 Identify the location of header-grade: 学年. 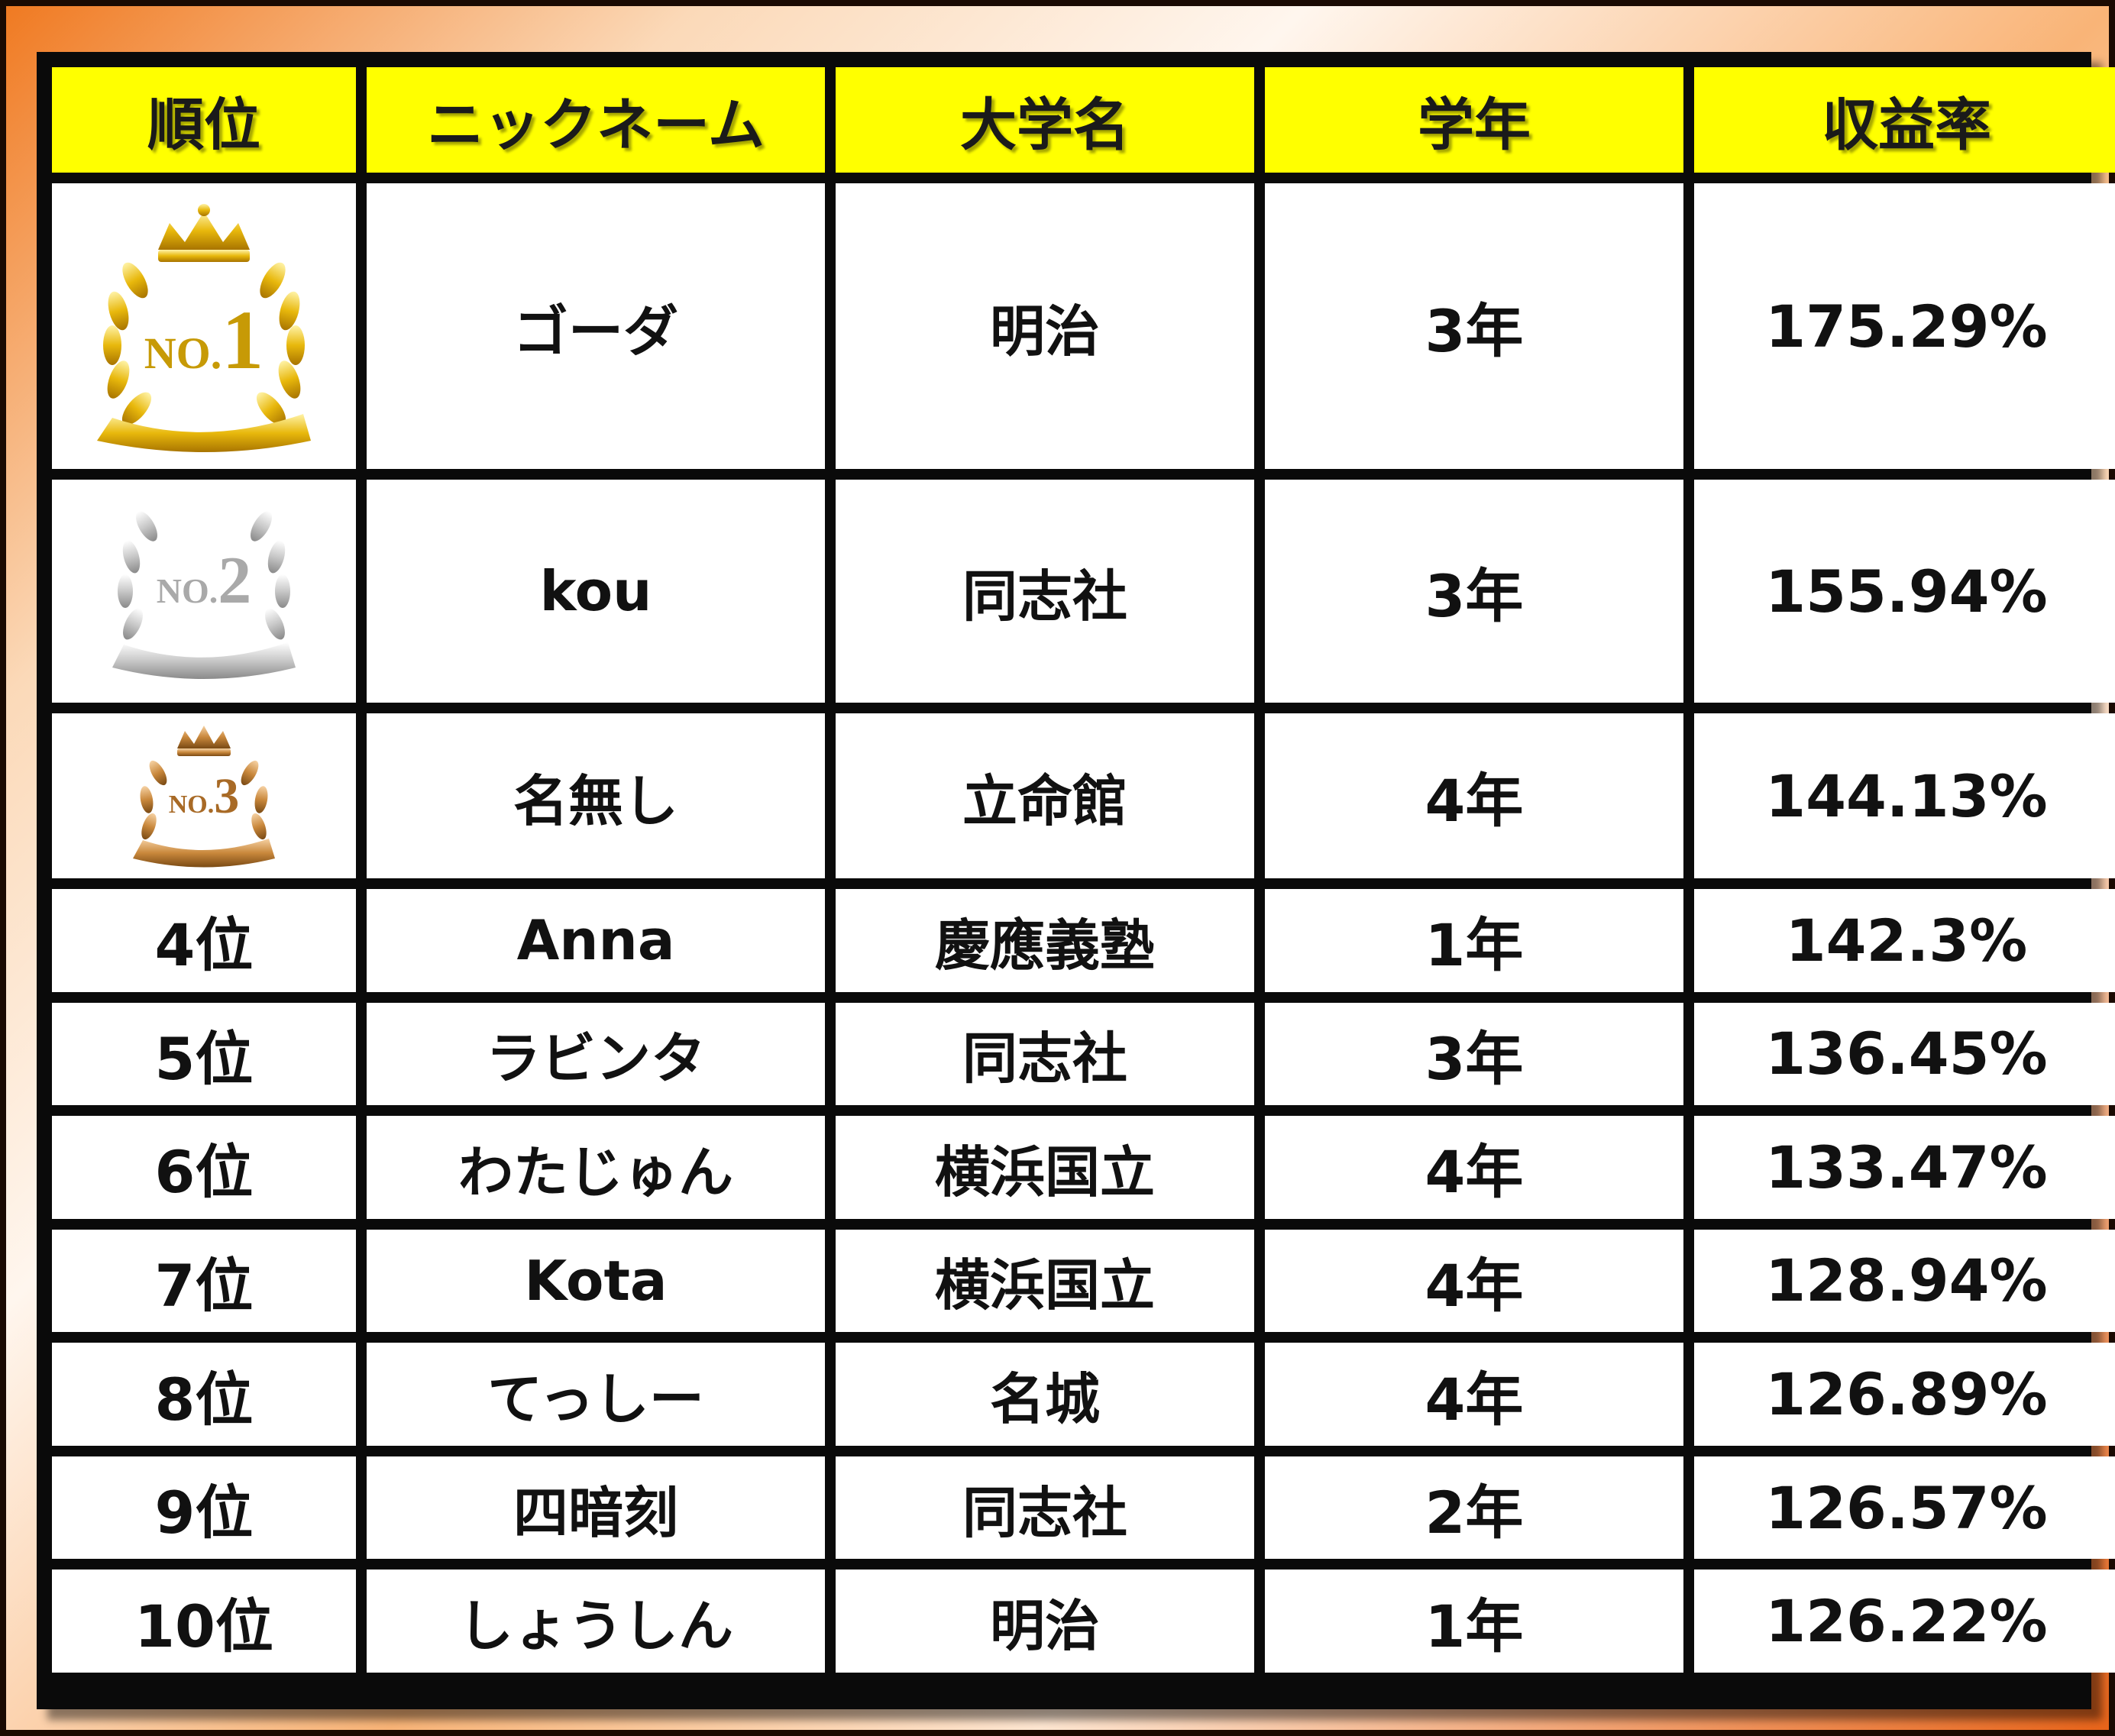
(1474, 120).